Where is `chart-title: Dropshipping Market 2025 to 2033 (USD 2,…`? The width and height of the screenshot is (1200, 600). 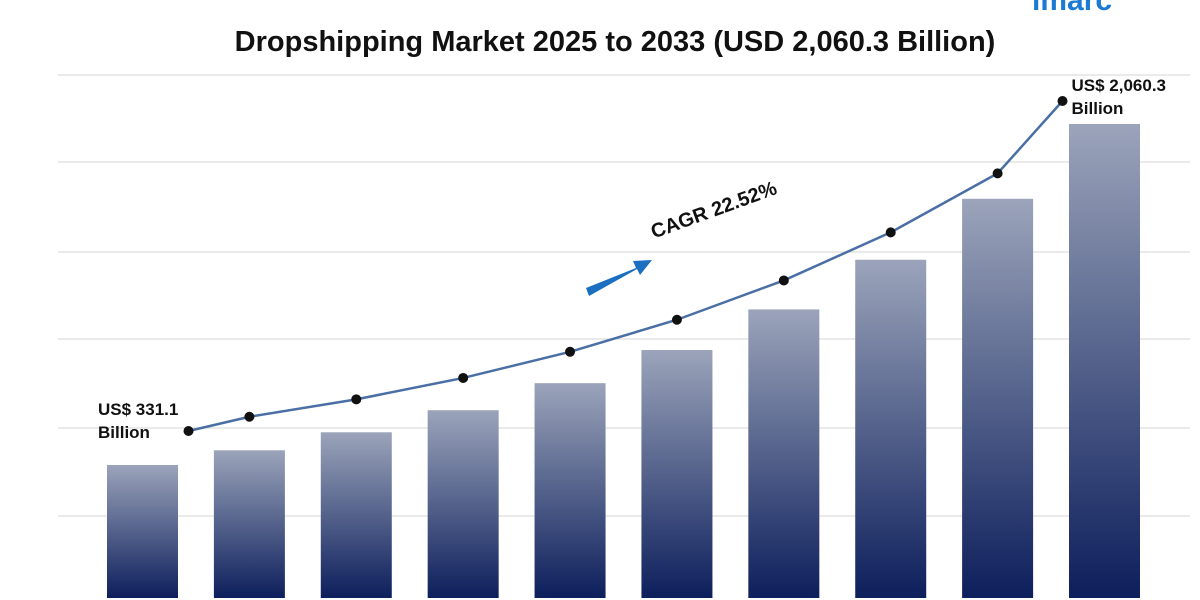
chart-title: Dropshipping Market 2025 to 2033 (USD 2,… is located at coordinates (615, 42).